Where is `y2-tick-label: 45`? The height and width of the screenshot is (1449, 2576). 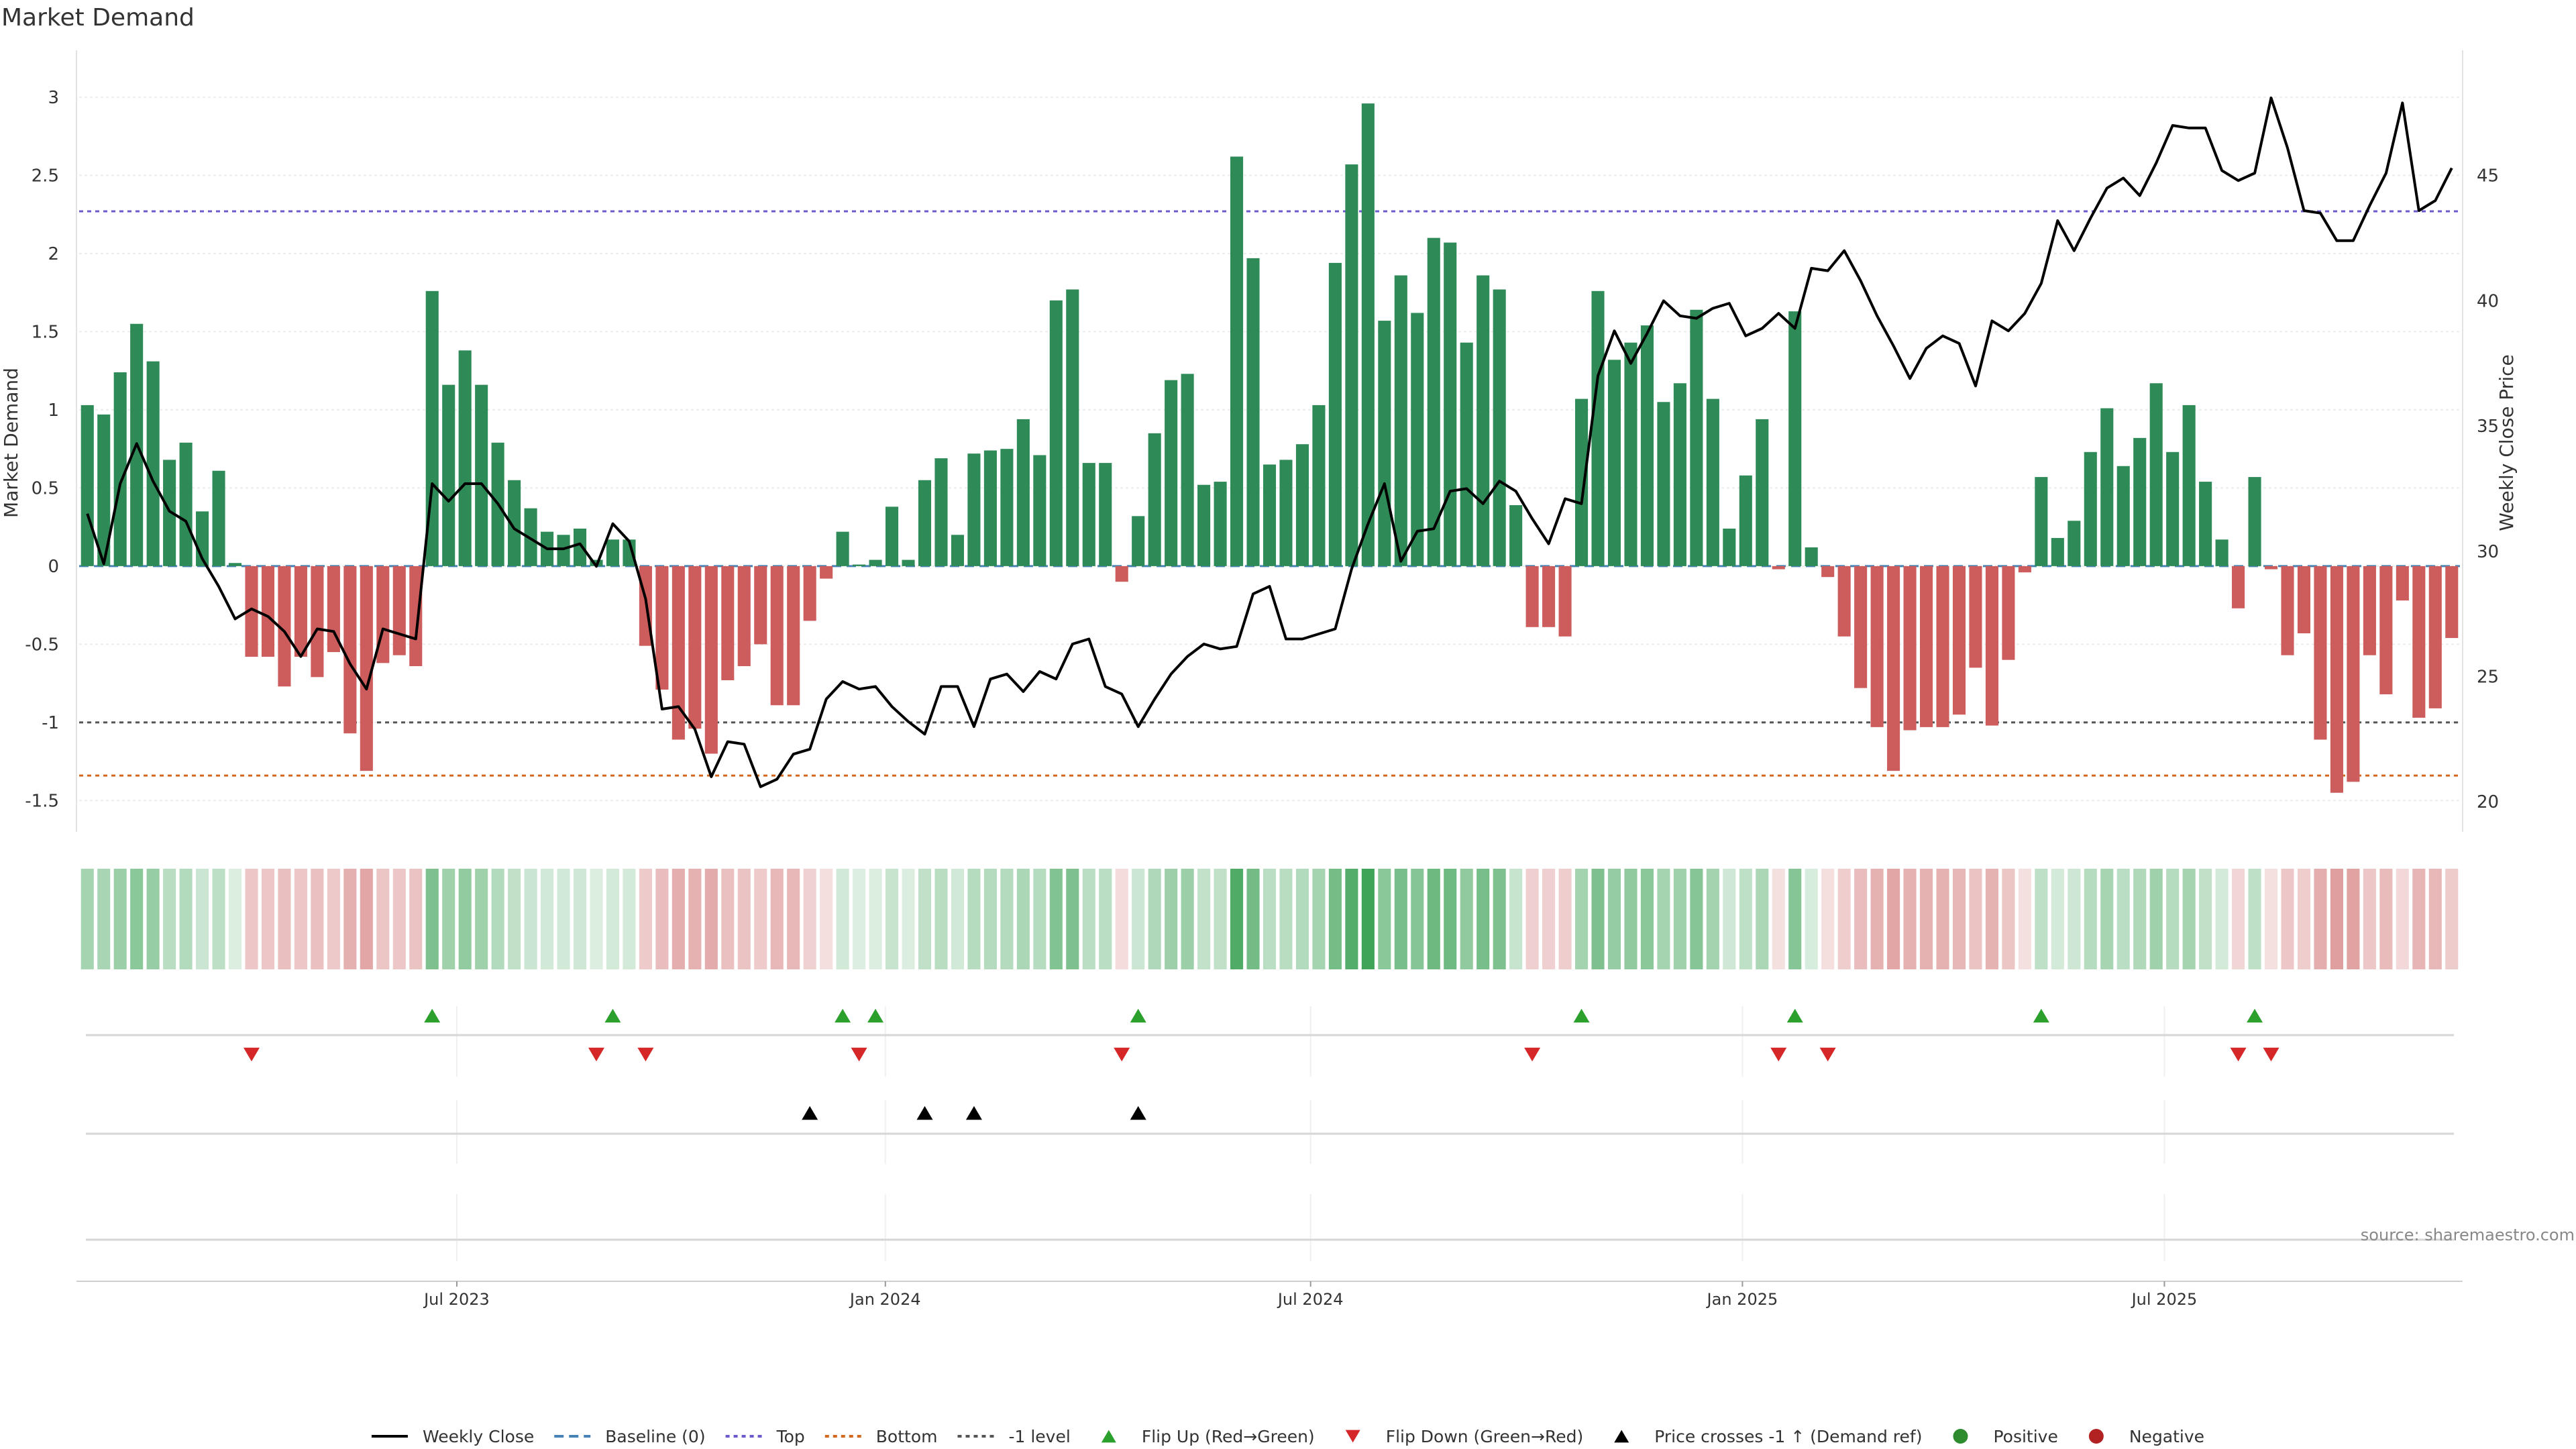 y2-tick-label: 45 is located at coordinates (2488, 176).